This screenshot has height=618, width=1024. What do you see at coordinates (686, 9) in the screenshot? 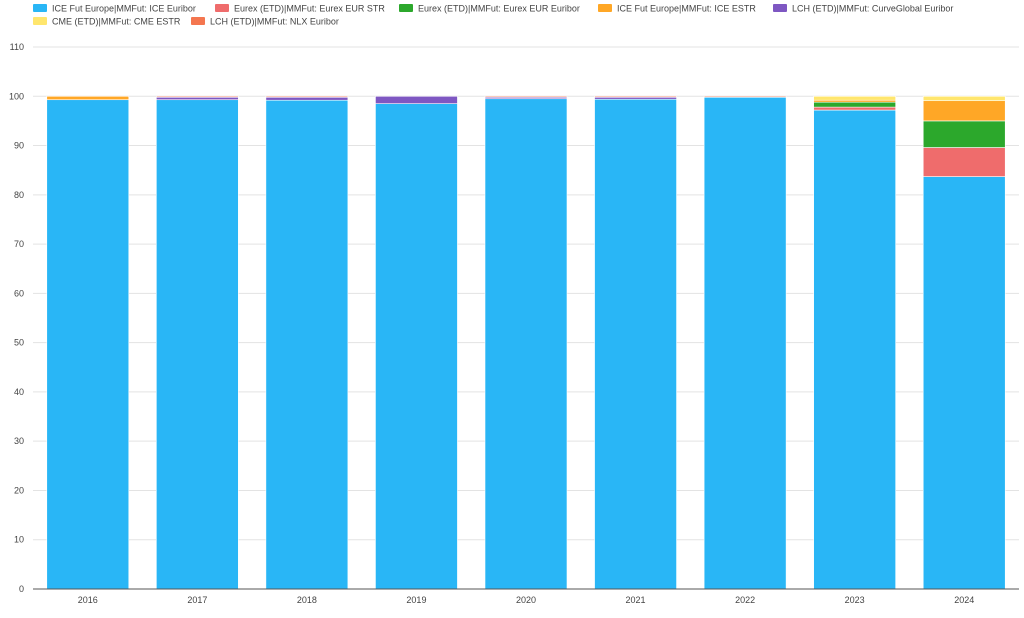
I see `legend-label: ICE Fut Europe|MMFut: ICE ESTR` at bounding box center [686, 9].